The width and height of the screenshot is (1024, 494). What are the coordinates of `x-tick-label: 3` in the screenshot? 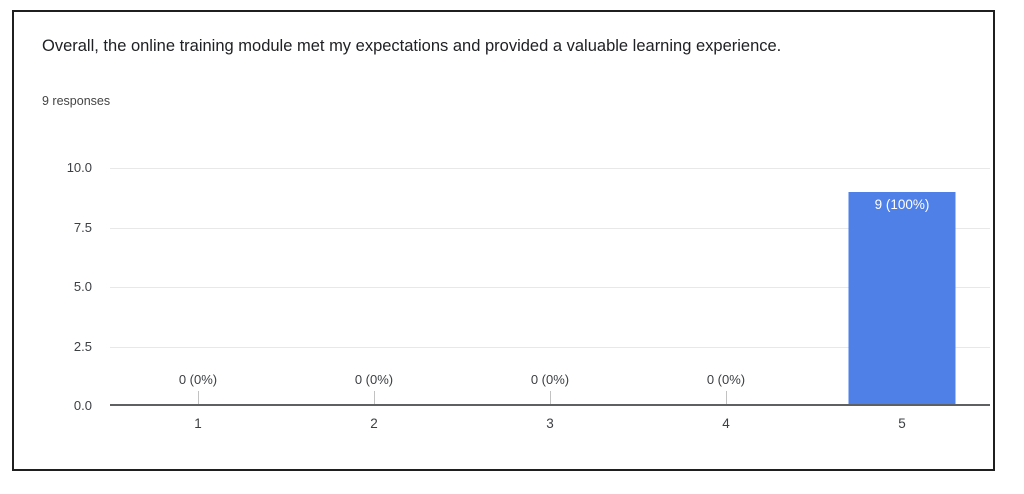 It's located at (550, 423).